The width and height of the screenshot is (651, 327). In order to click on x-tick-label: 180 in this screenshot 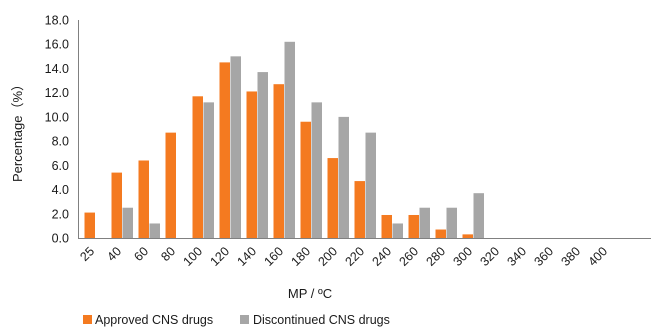, I will do `click(300, 256)`.